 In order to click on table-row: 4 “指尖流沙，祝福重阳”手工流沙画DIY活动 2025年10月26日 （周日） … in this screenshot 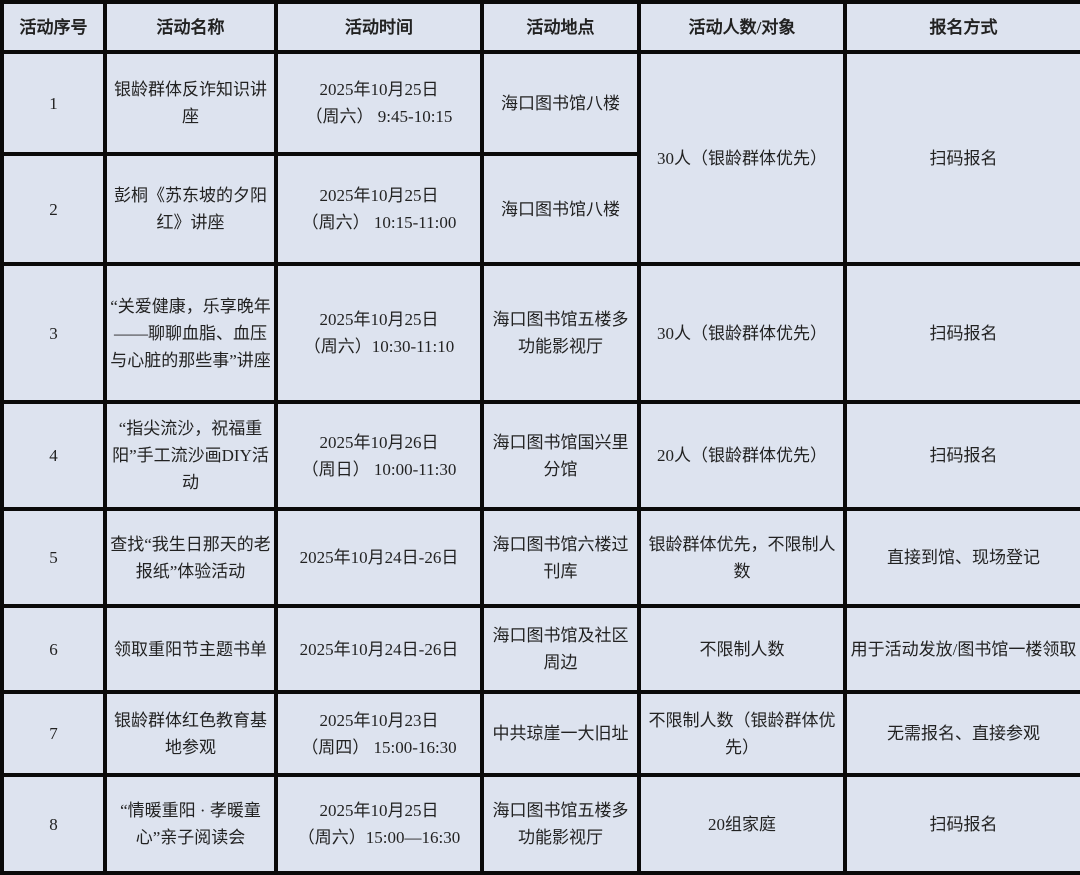, I will do `click(540, 455)`.